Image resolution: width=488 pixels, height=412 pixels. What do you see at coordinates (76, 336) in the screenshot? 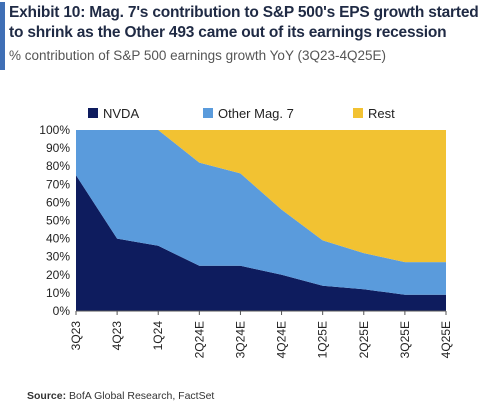
I see `x-tick-label: 3Q23` at bounding box center [76, 336].